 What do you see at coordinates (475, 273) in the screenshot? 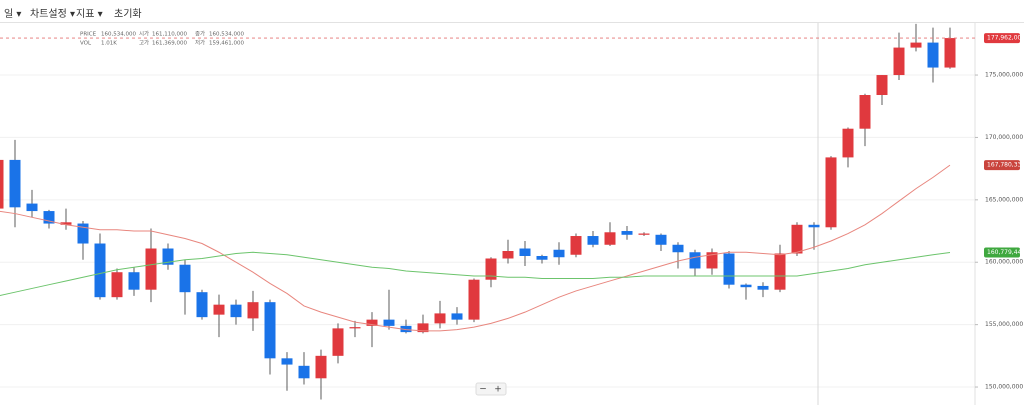
I see `moving-average` at bounding box center [475, 273].